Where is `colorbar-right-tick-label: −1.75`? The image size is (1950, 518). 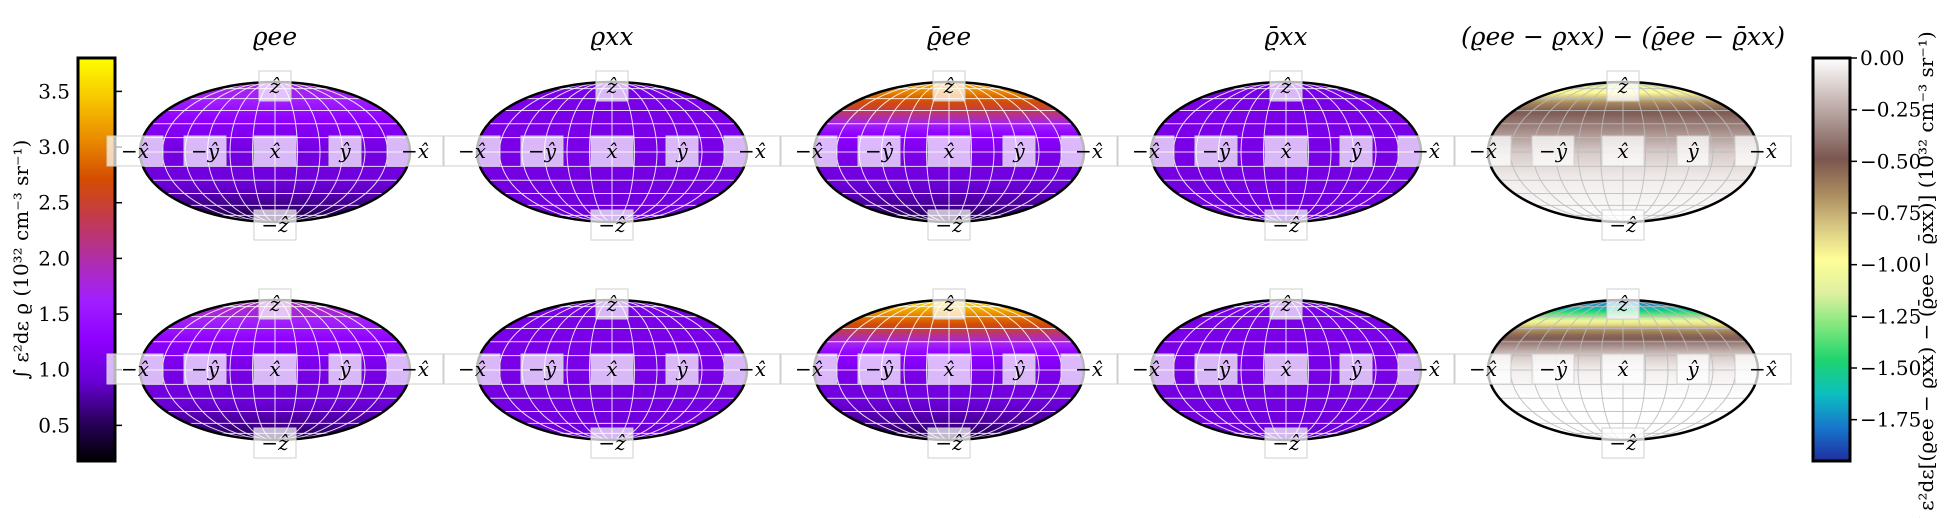
colorbar-right-tick-label: −1.75 is located at coordinates (1890, 420).